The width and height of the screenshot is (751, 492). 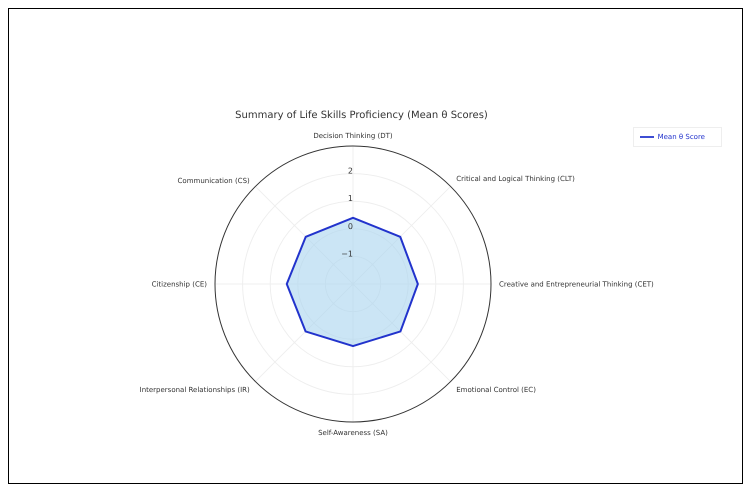 What do you see at coordinates (350, 171) in the screenshot?
I see `y-tick-label: 2` at bounding box center [350, 171].